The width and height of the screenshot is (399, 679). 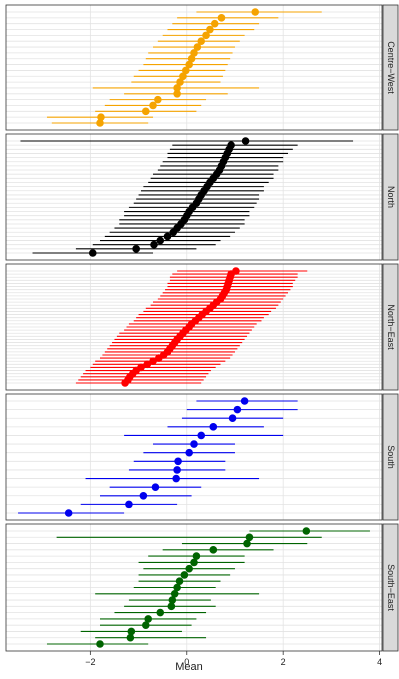 I want to click on facet-strip-label: South, so click(x=391, y=457).